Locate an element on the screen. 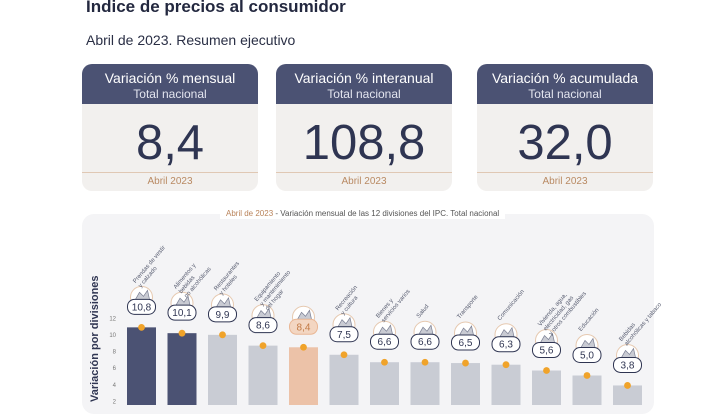 The width and height of the screenshot is (720, 414). card-title: Variación % mensual is located at coordinates (170, 78).